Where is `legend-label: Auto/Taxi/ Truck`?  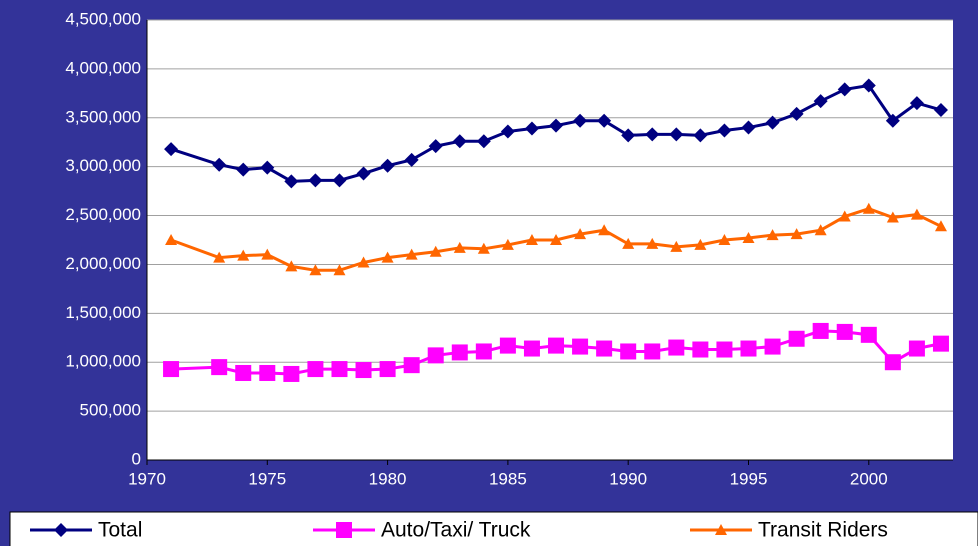
legend-label: Auto/Taxi/ Truck is located at coordinates (456, 530).